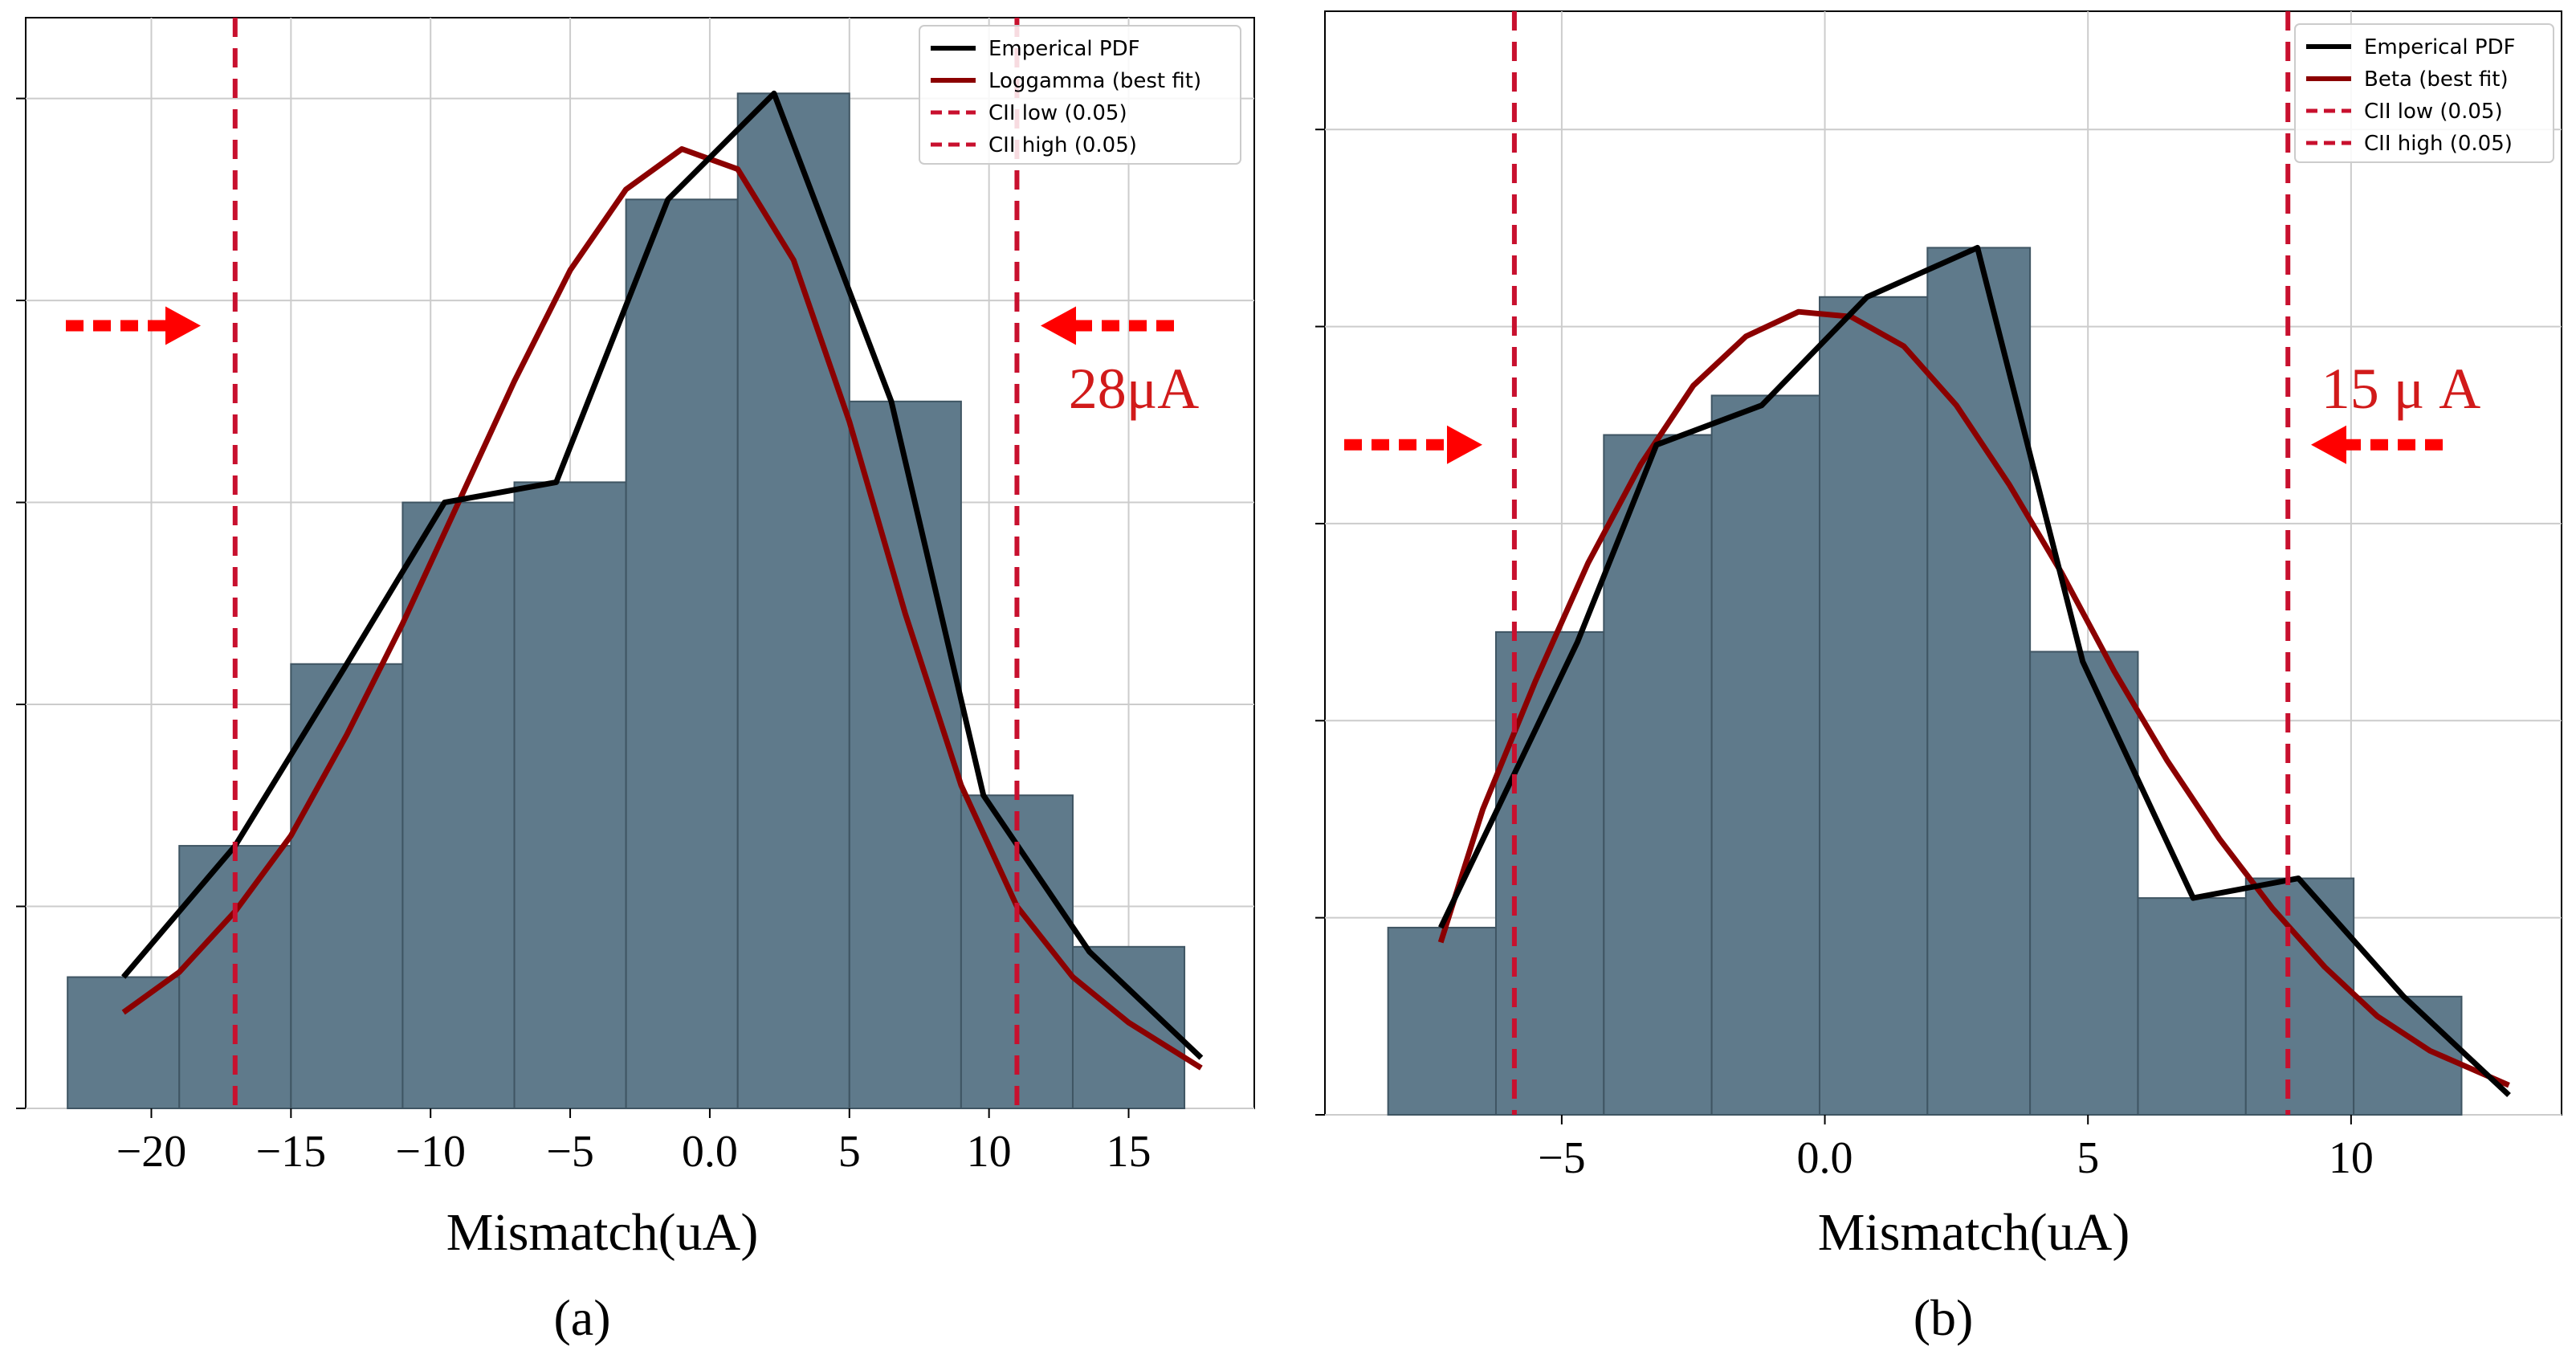  What do you see at coordinates (1944, 1317) in the screenshot?
I see `panel-label-b: (b)` at bounding box center [1944, 1317].